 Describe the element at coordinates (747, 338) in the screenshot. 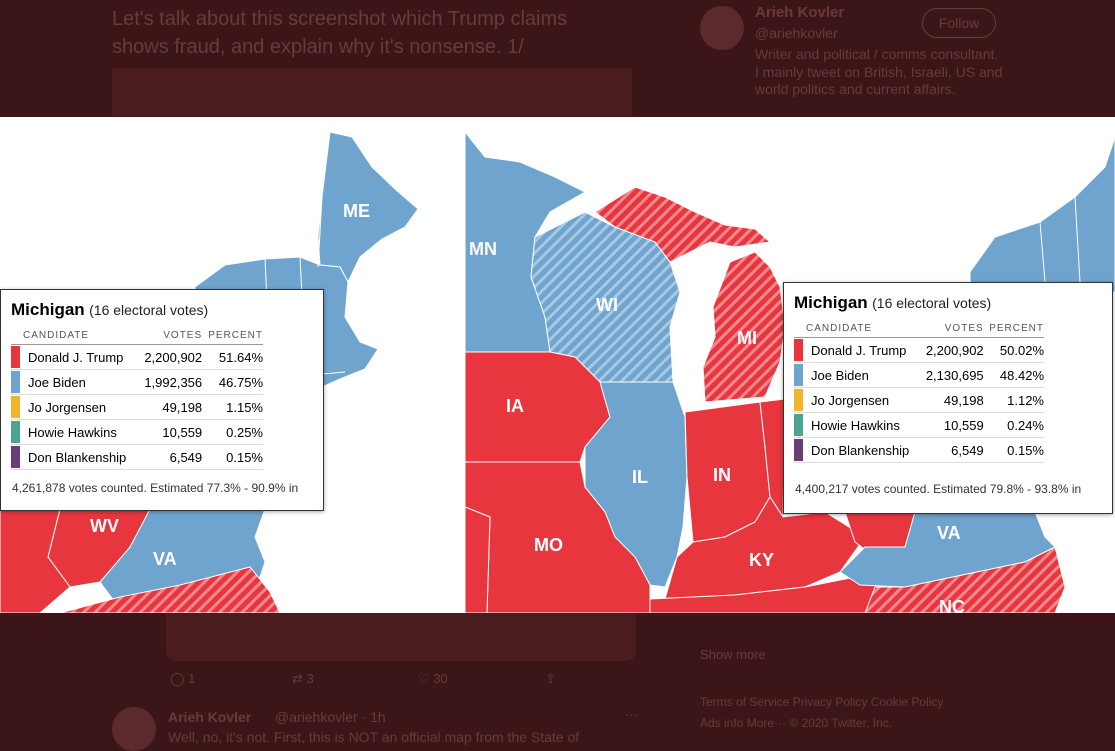

I see `map-label: MI` at that location.